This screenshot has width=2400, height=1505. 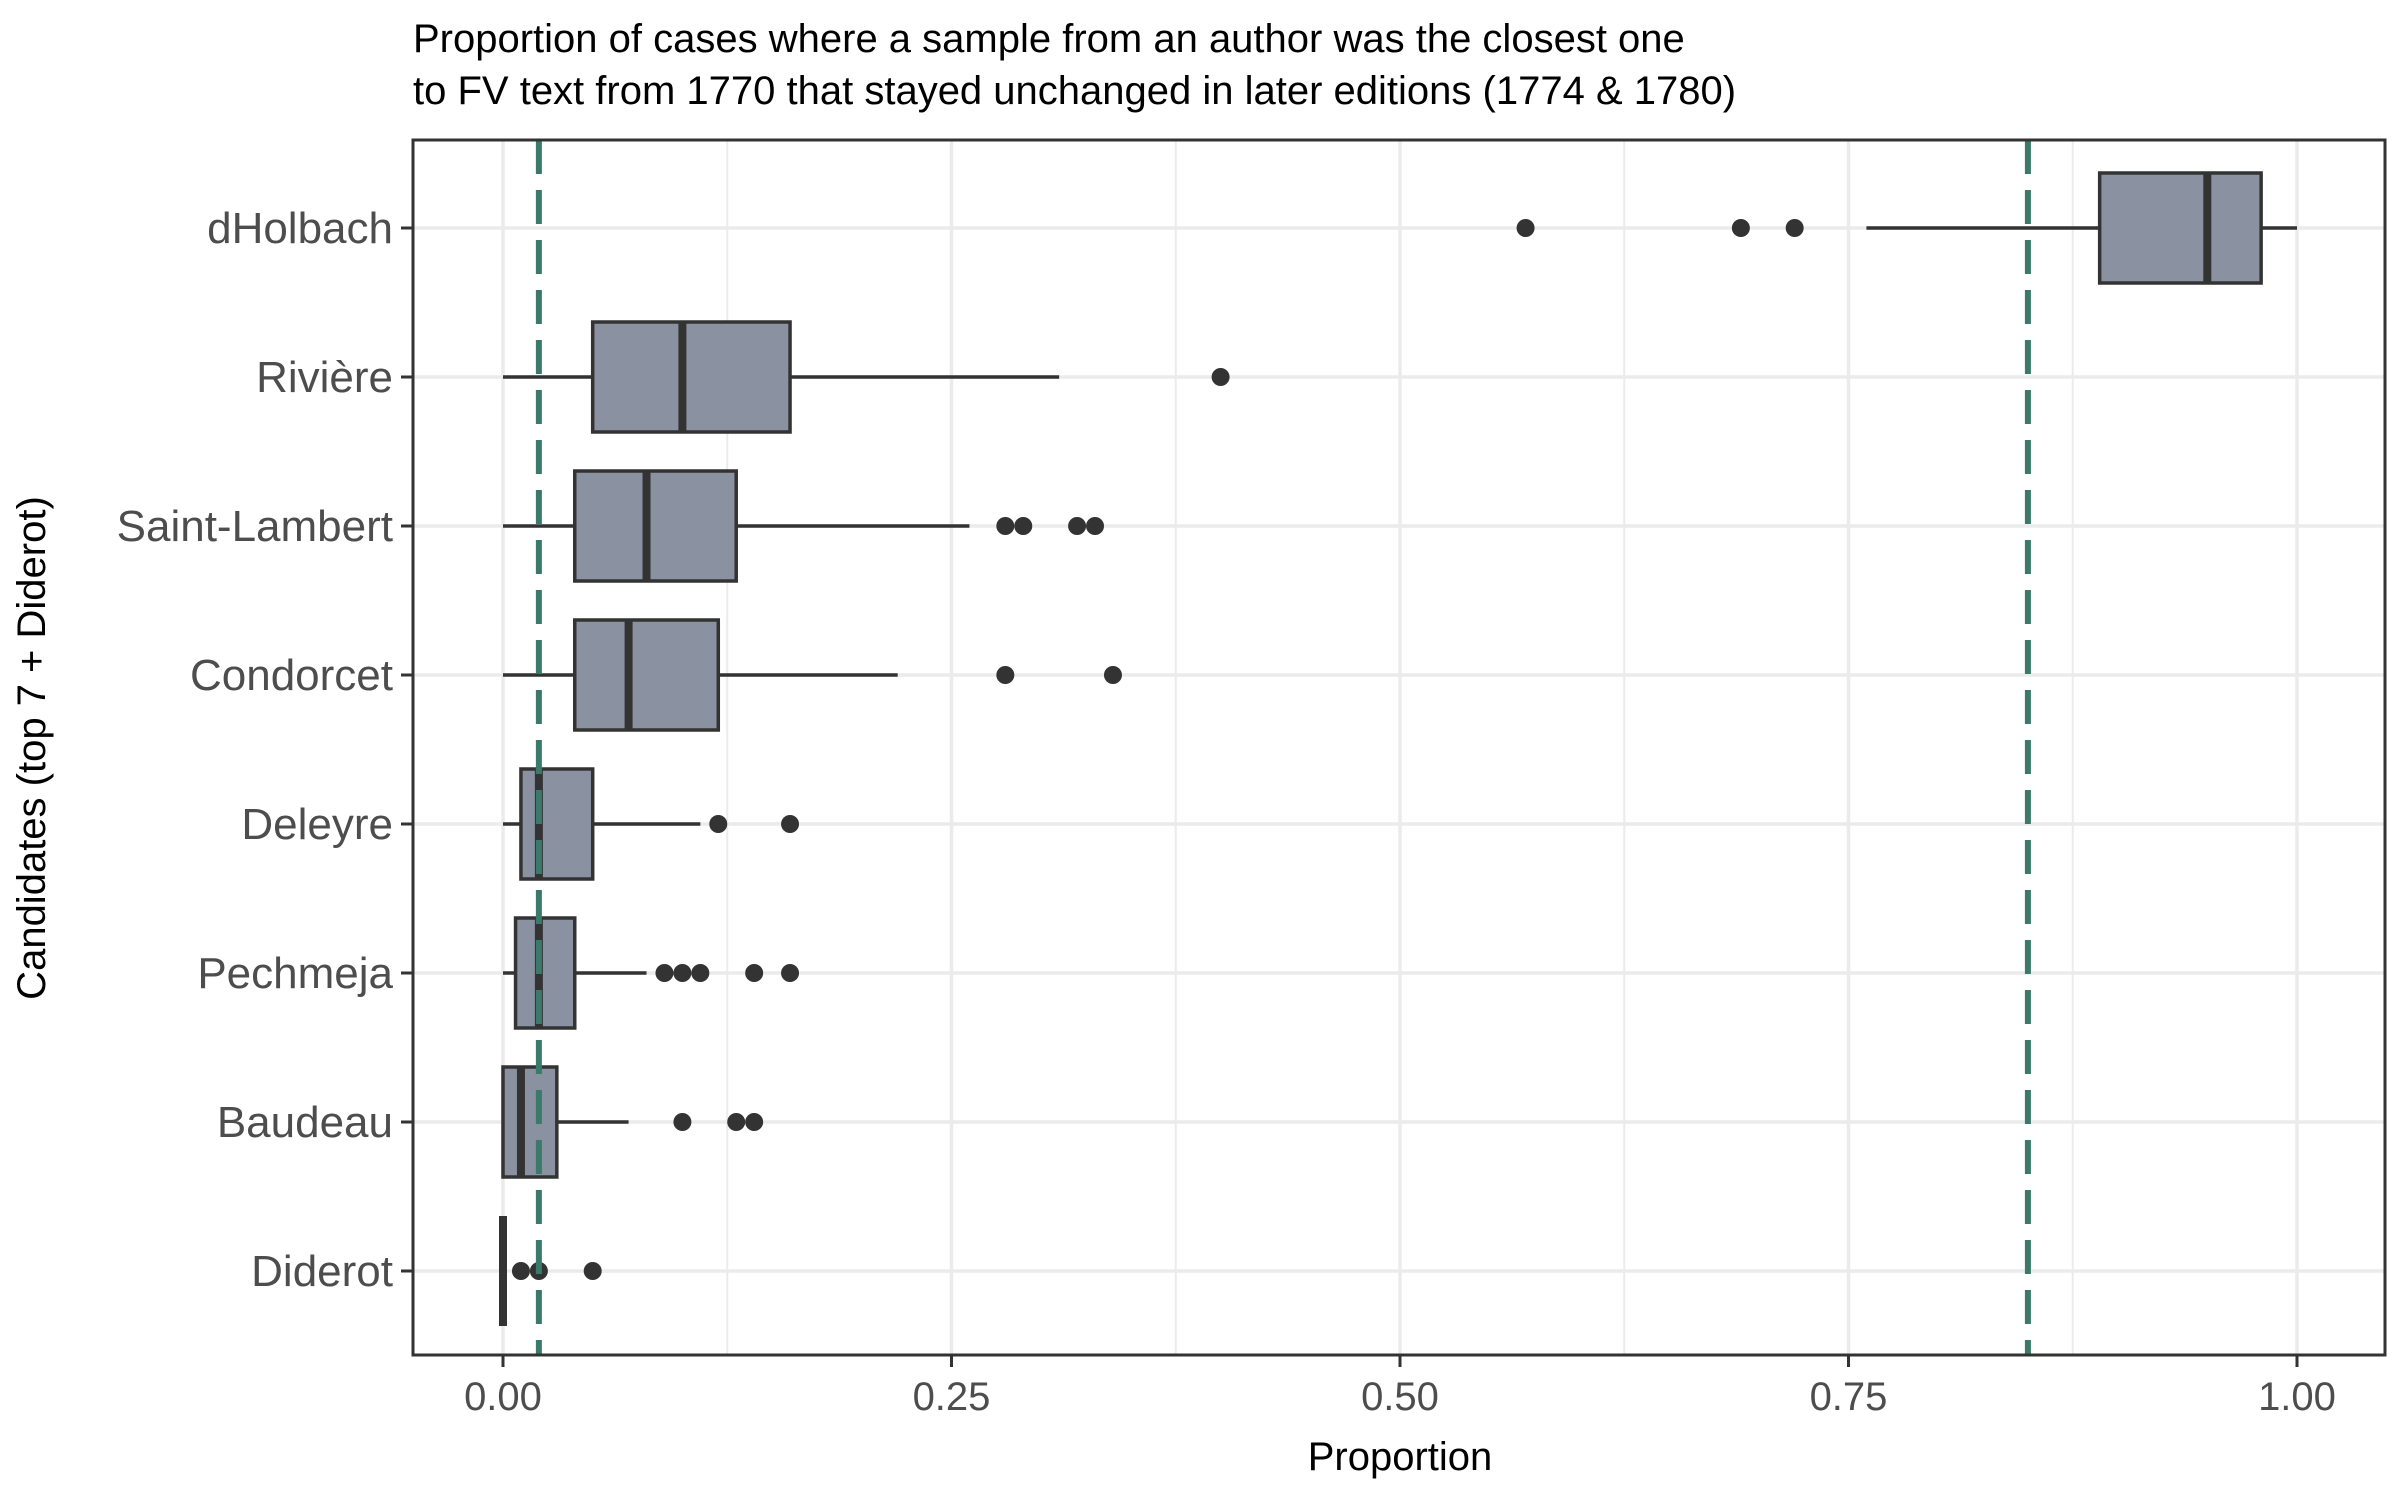 What do you see at coordinates (952, 1397) in the screenshot?
I see `x-tick-label: 0.25` at bounding box center [952, 1397].